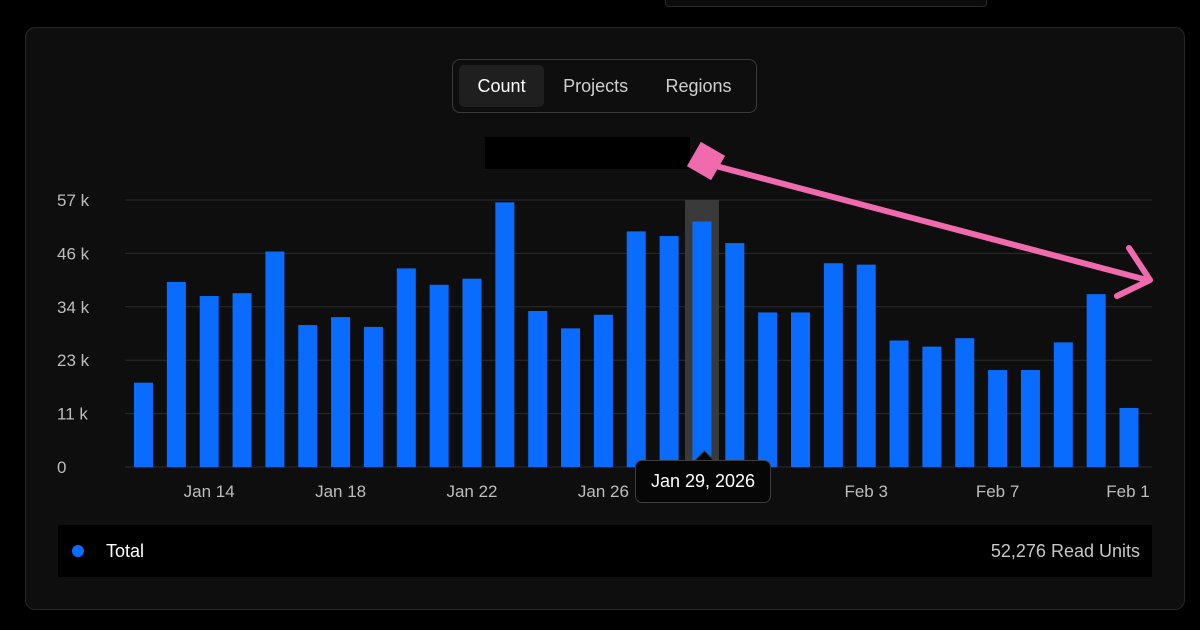 The height and width of the screenshot is (630, 1200). Describe the element at coordinates (997, 491) in the screenshot. I see `x-tick-label: Feb 7` at that location.